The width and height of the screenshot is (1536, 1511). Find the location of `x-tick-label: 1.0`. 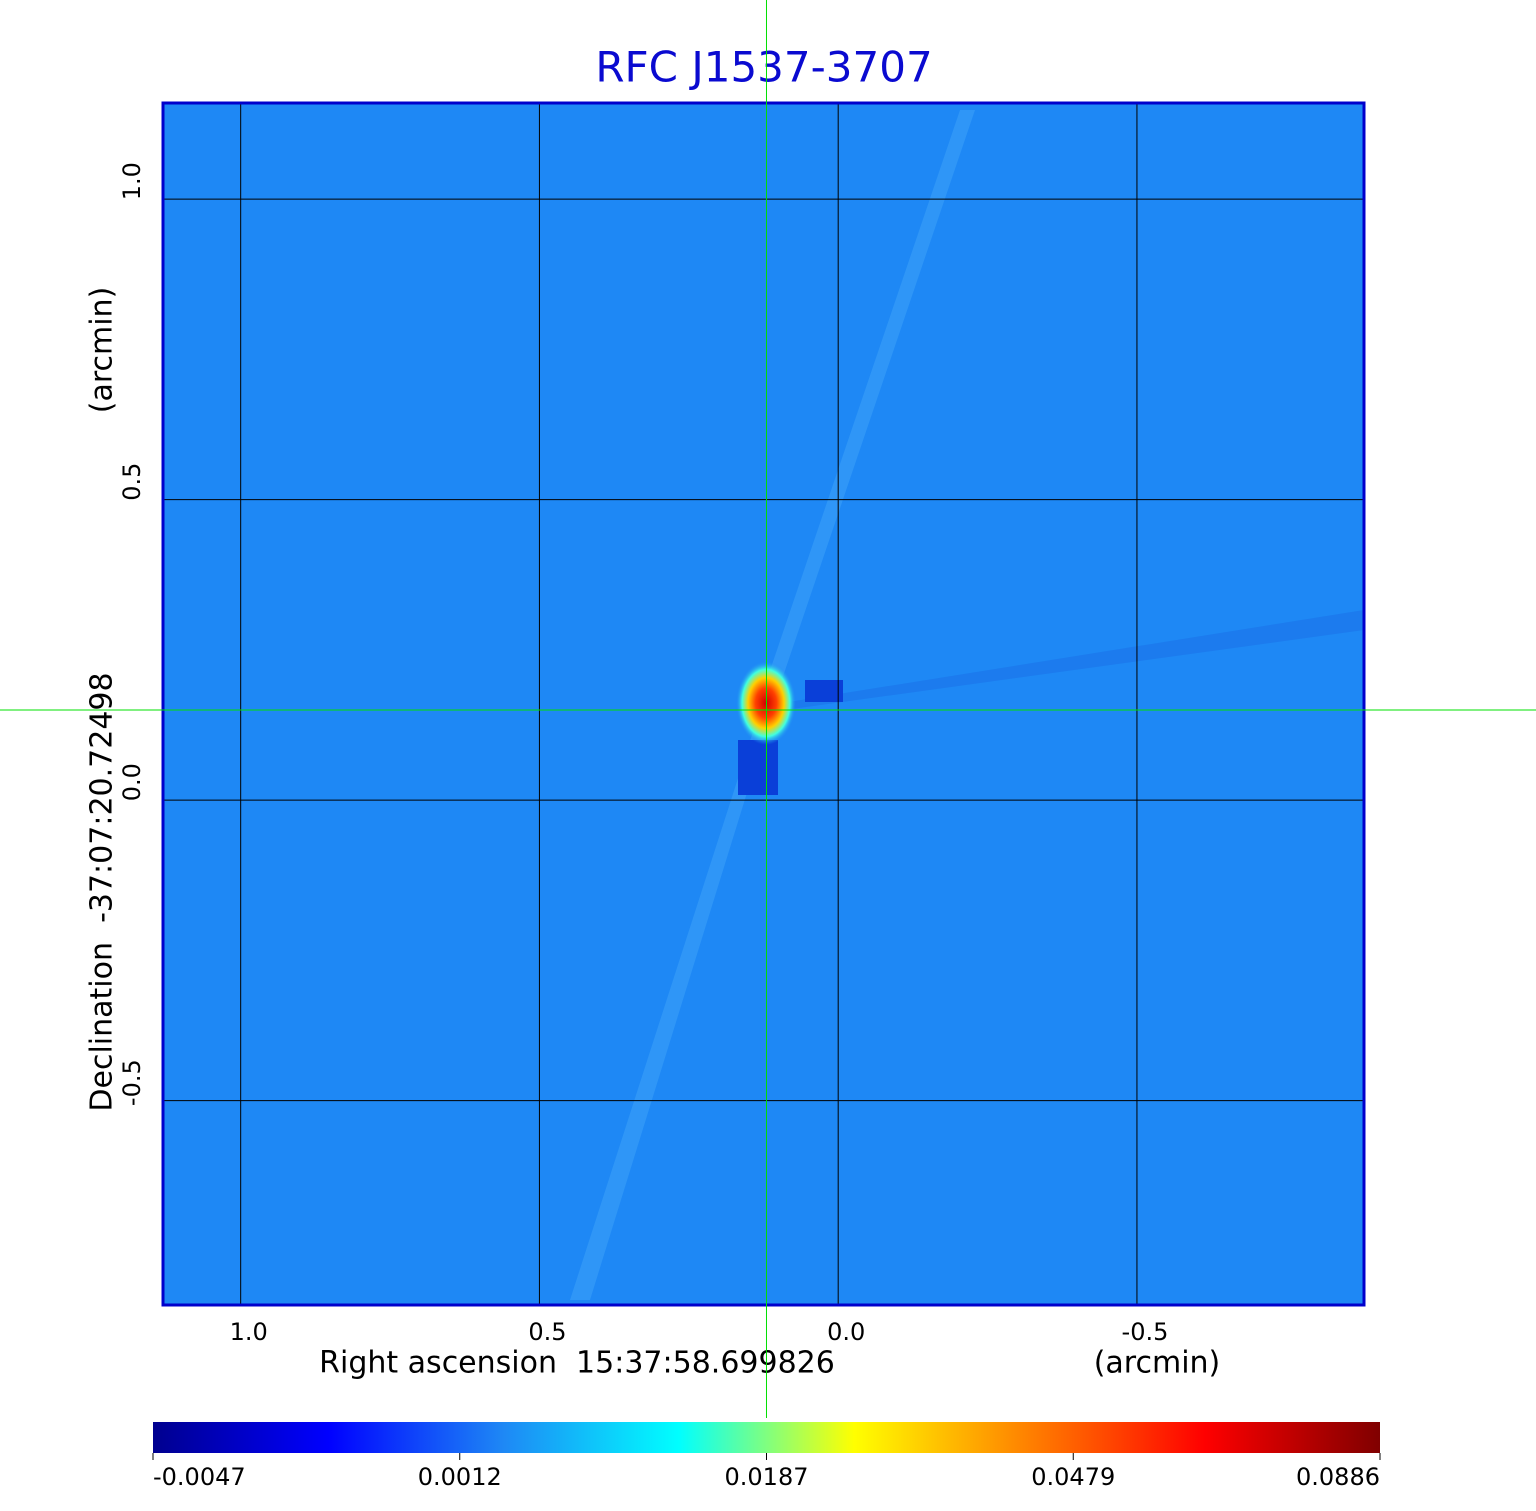

x-tick-label: 1.0 is located at coordinates (249, 1332).